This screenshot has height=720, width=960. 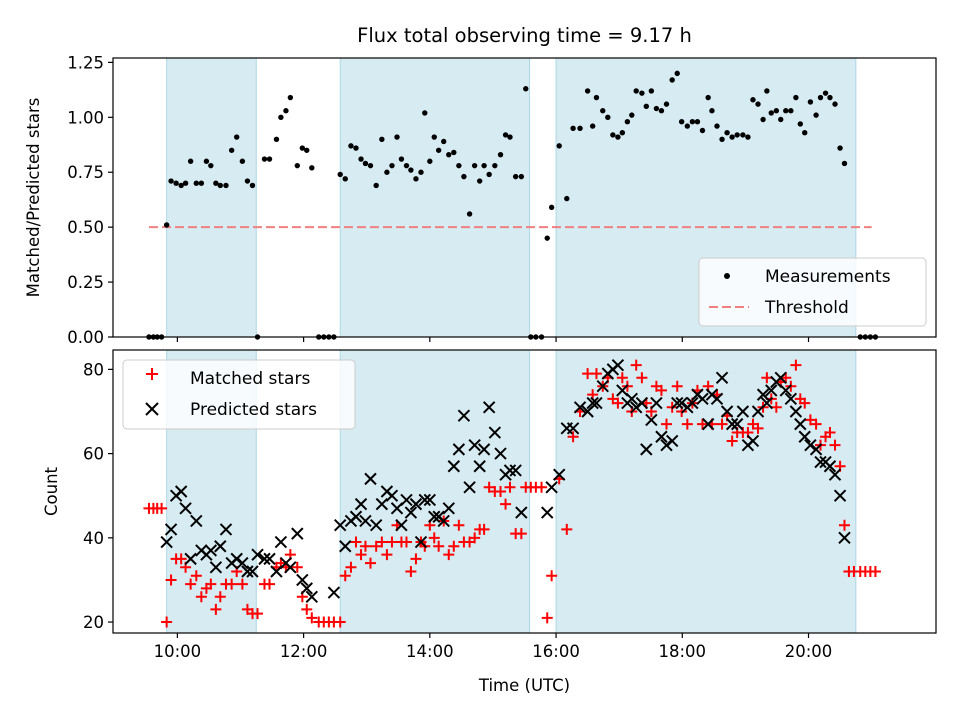 What do you see at coordinates (85, 282) in the screenshot?
I see `y-tick-label: 0.25` at bounding box center [85, 282].